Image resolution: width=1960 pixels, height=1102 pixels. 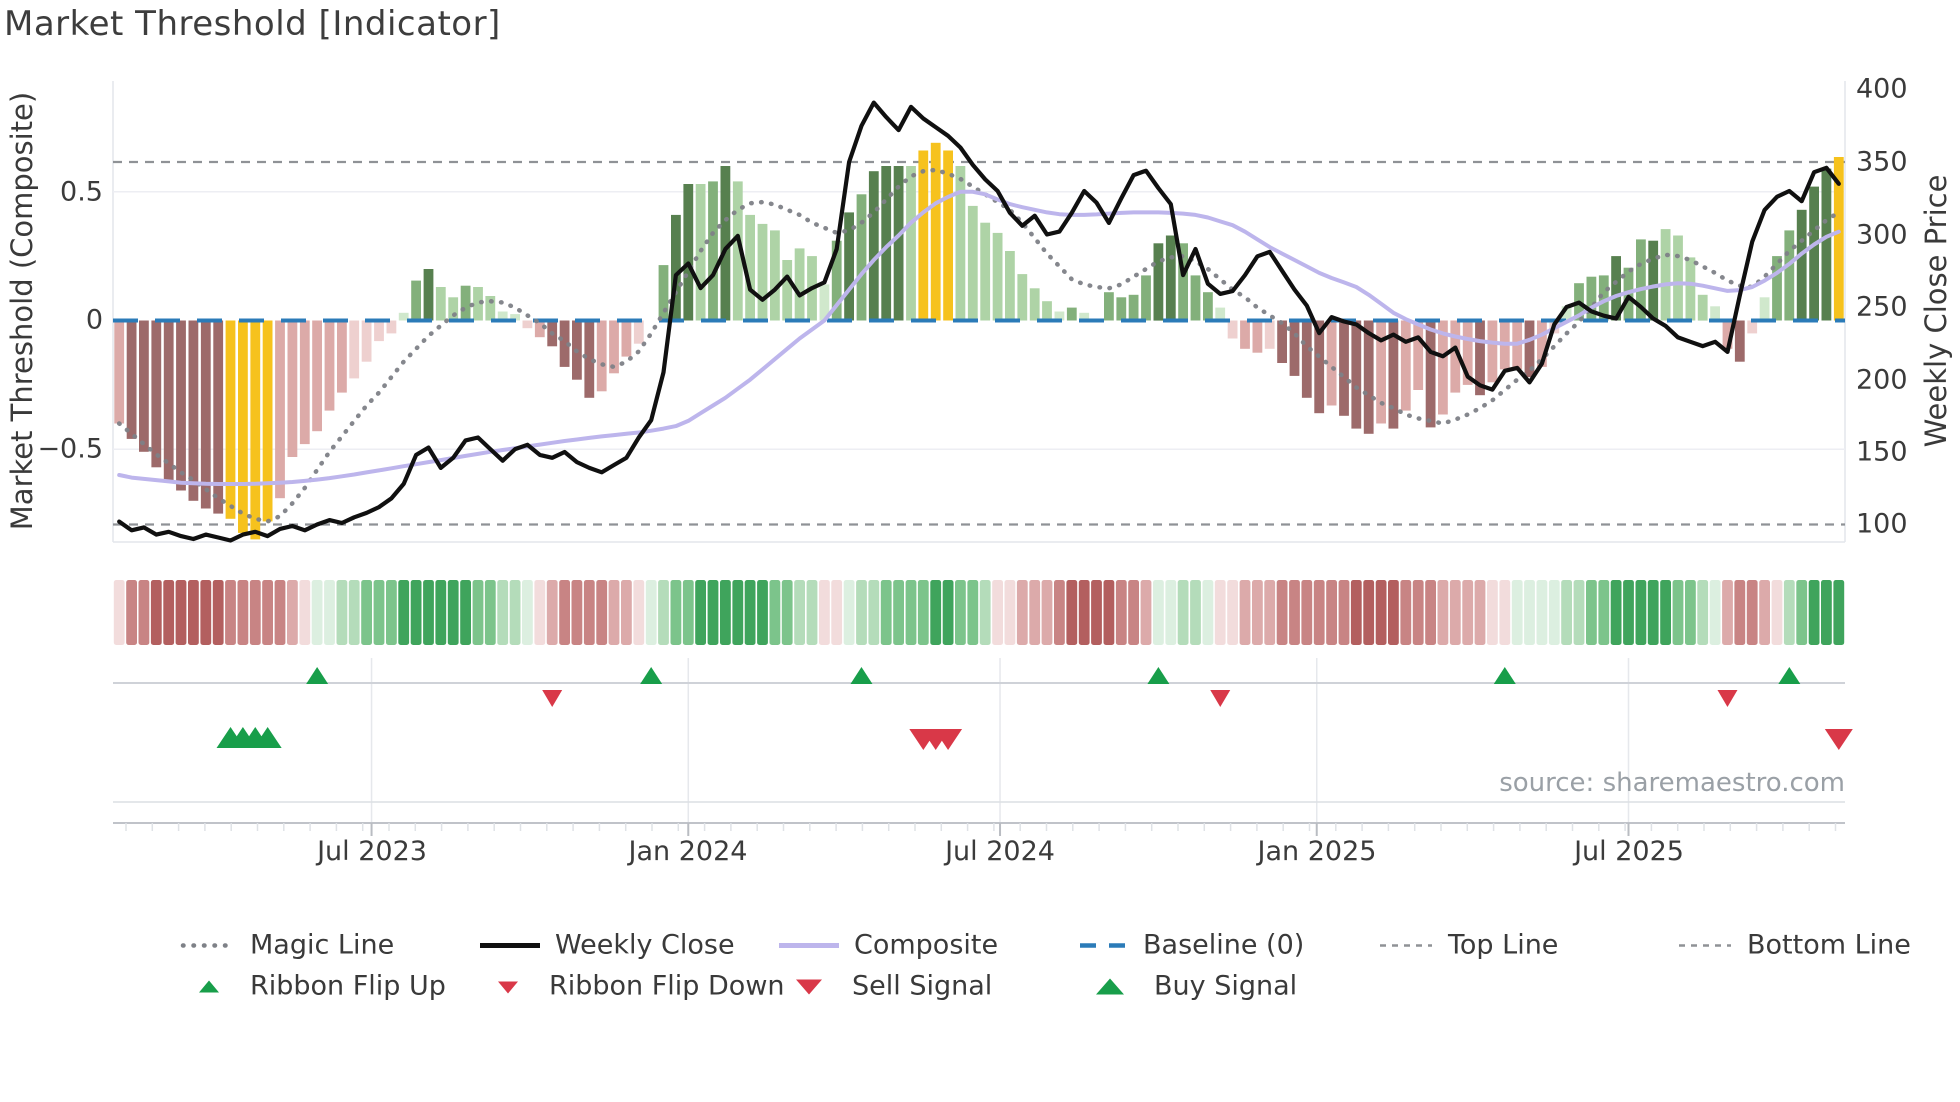 I want to click on x-axis-tick: Jul 2025, so click(x=1629, y=851).